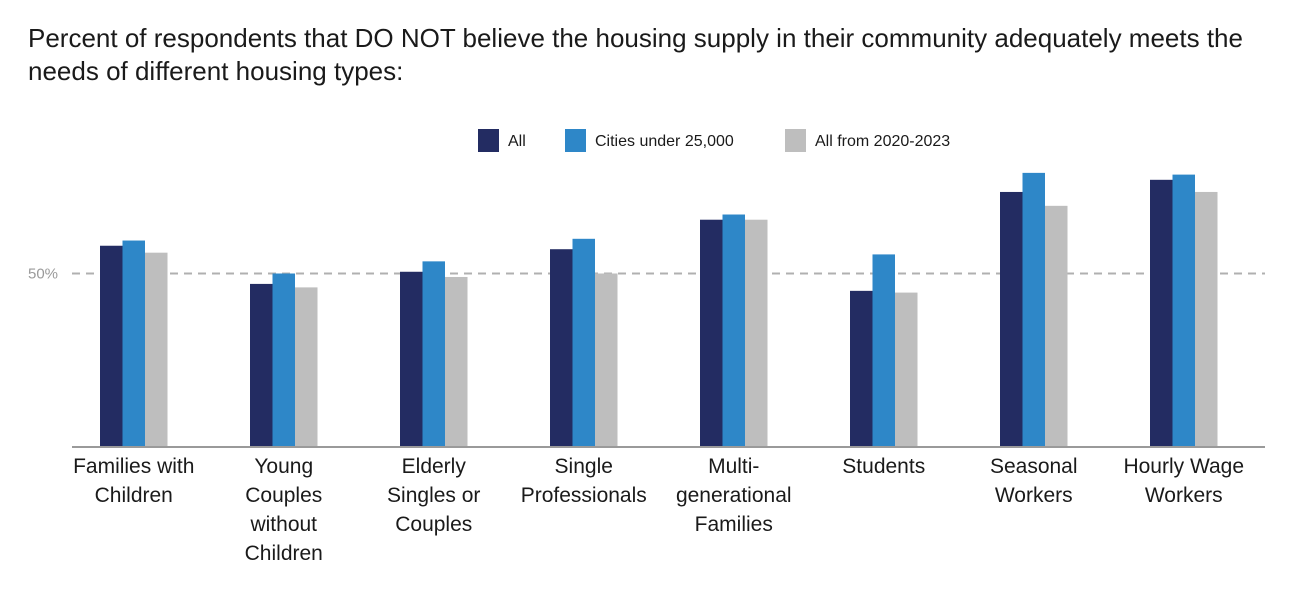 Image resolution: width=1293 pixels, height=592 pixels. Describe the element at coordinates (43, 274) in the screenshot. I see `reference-line-label: 50%` at that location.